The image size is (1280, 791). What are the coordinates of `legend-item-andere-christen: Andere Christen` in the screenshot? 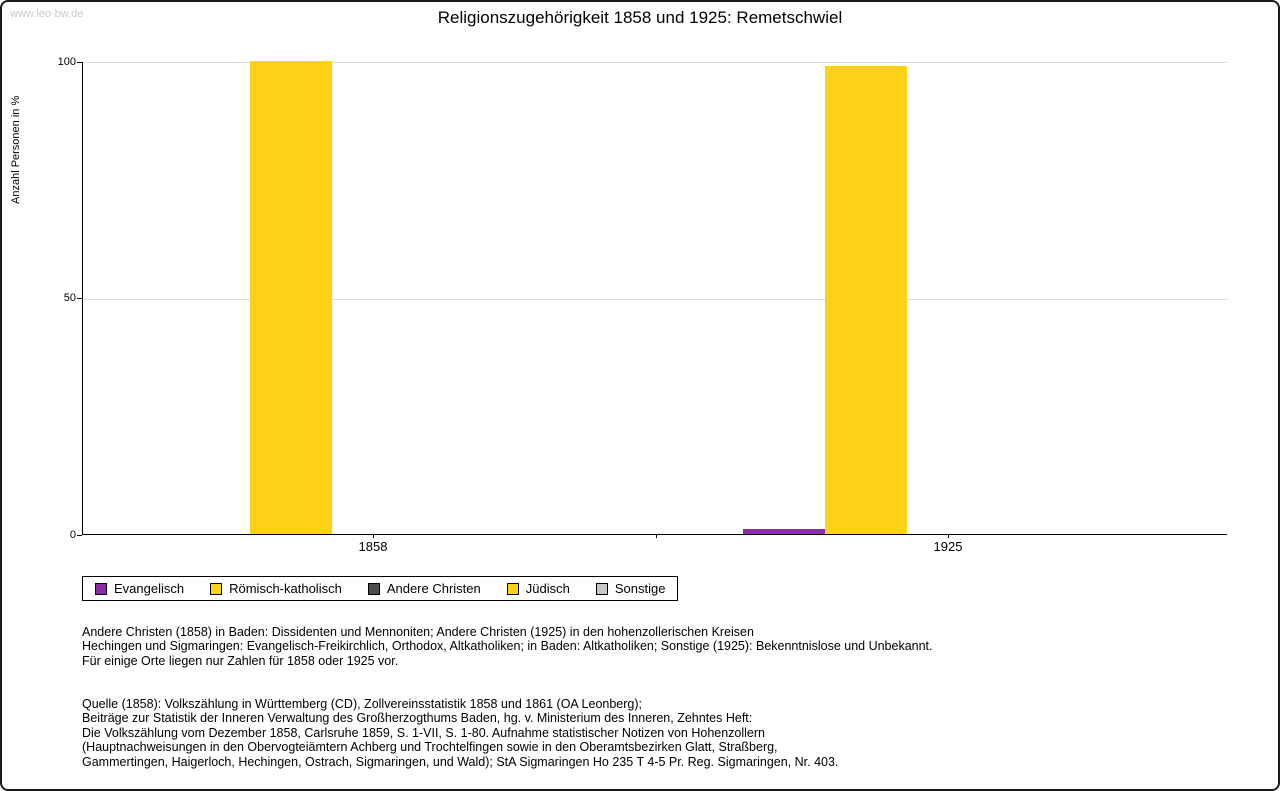 It's located at (424, 588).